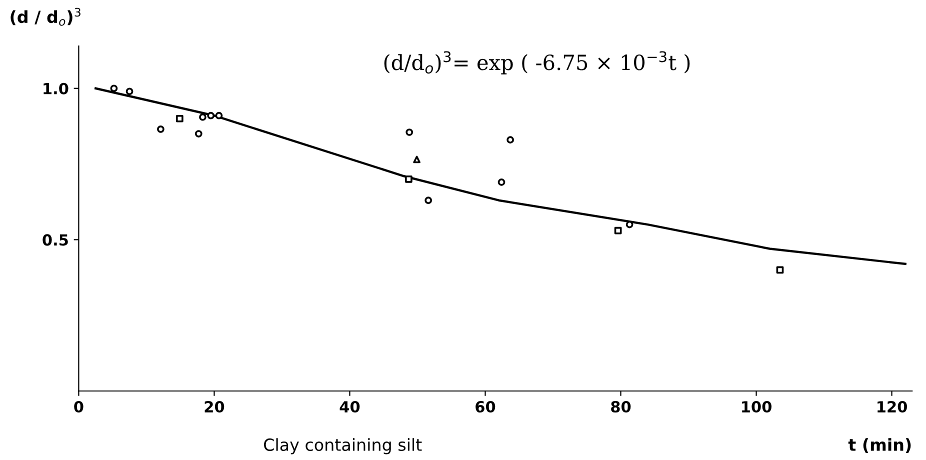  What do you see at coordinates (56, 88) in the screenshot?
I see `y-tick-label: 1.0` at bounding box center [56, 88].